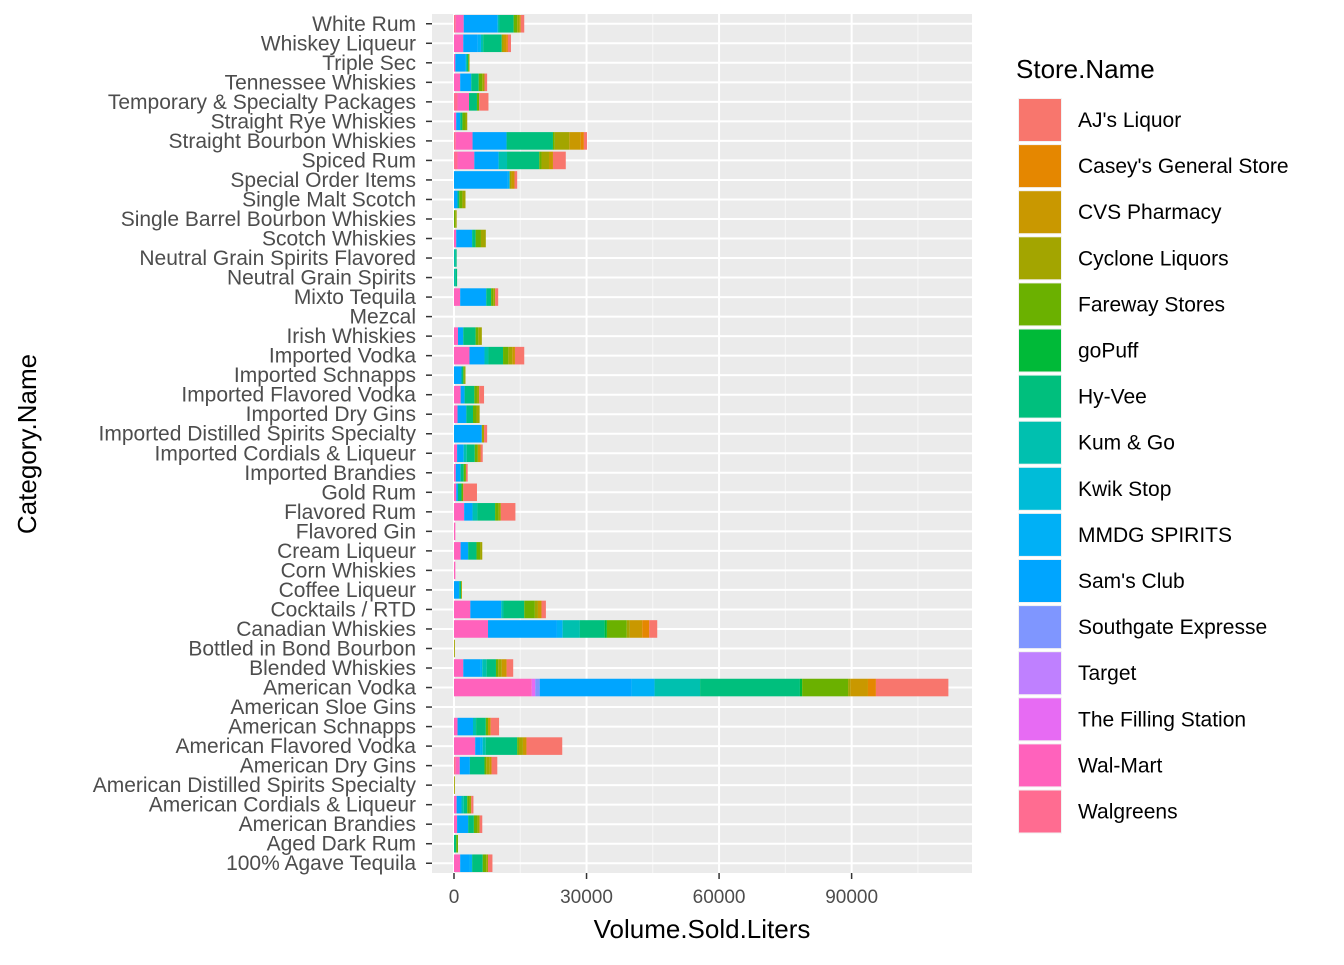 This screenshot has width=1344, height=965. What do you see at coordinates (1151, 304) in the screenshot?
I see `legend-label: Fareway Stores` at bounding box center [1151, 304].